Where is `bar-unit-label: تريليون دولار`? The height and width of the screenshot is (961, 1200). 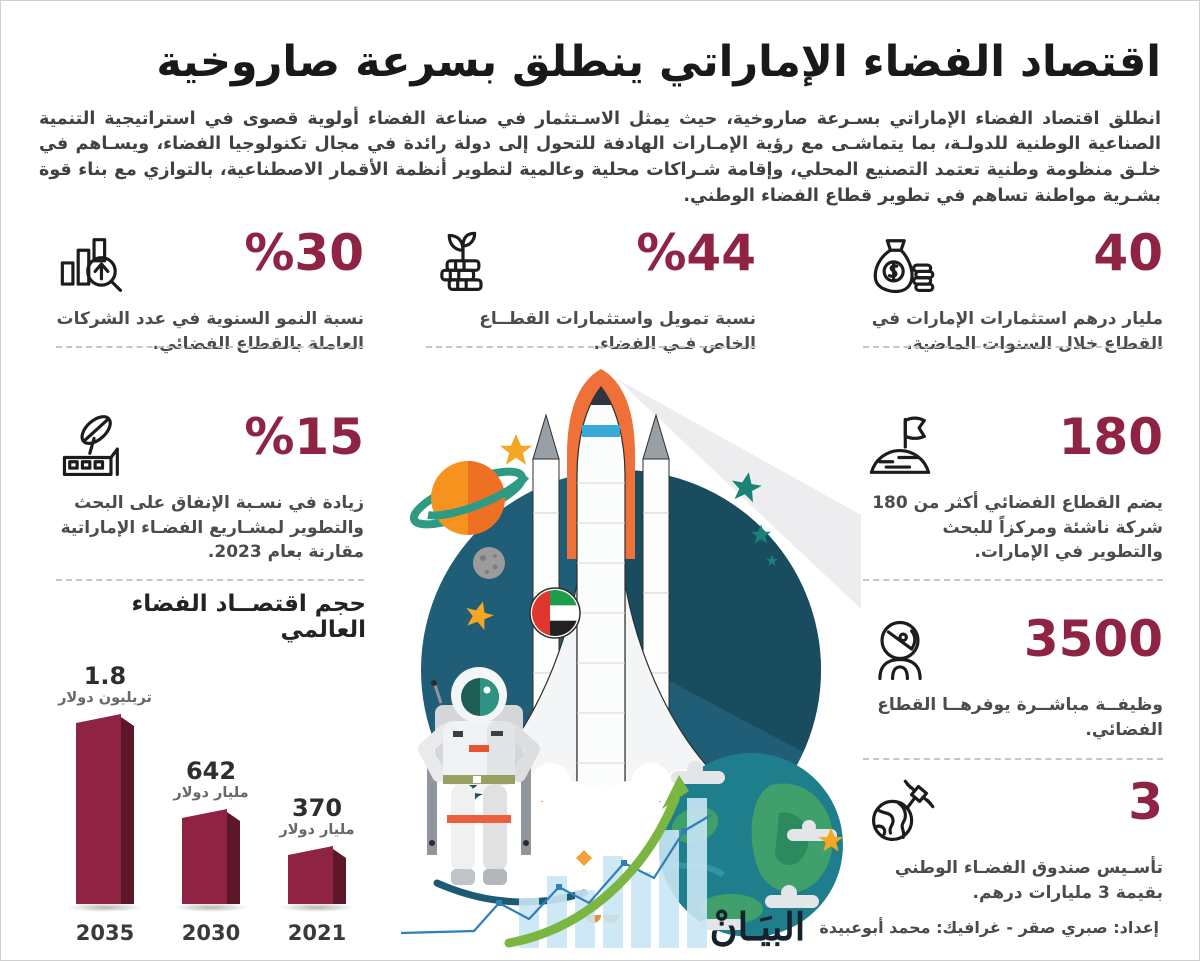 bar-unit-label: تريليون دولار is located at coordinates (105, 697).